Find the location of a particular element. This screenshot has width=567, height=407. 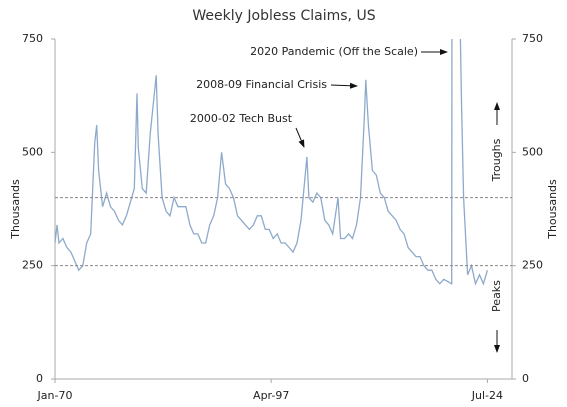

y2-tick-label: 0 is located at coordinates (525, 378).